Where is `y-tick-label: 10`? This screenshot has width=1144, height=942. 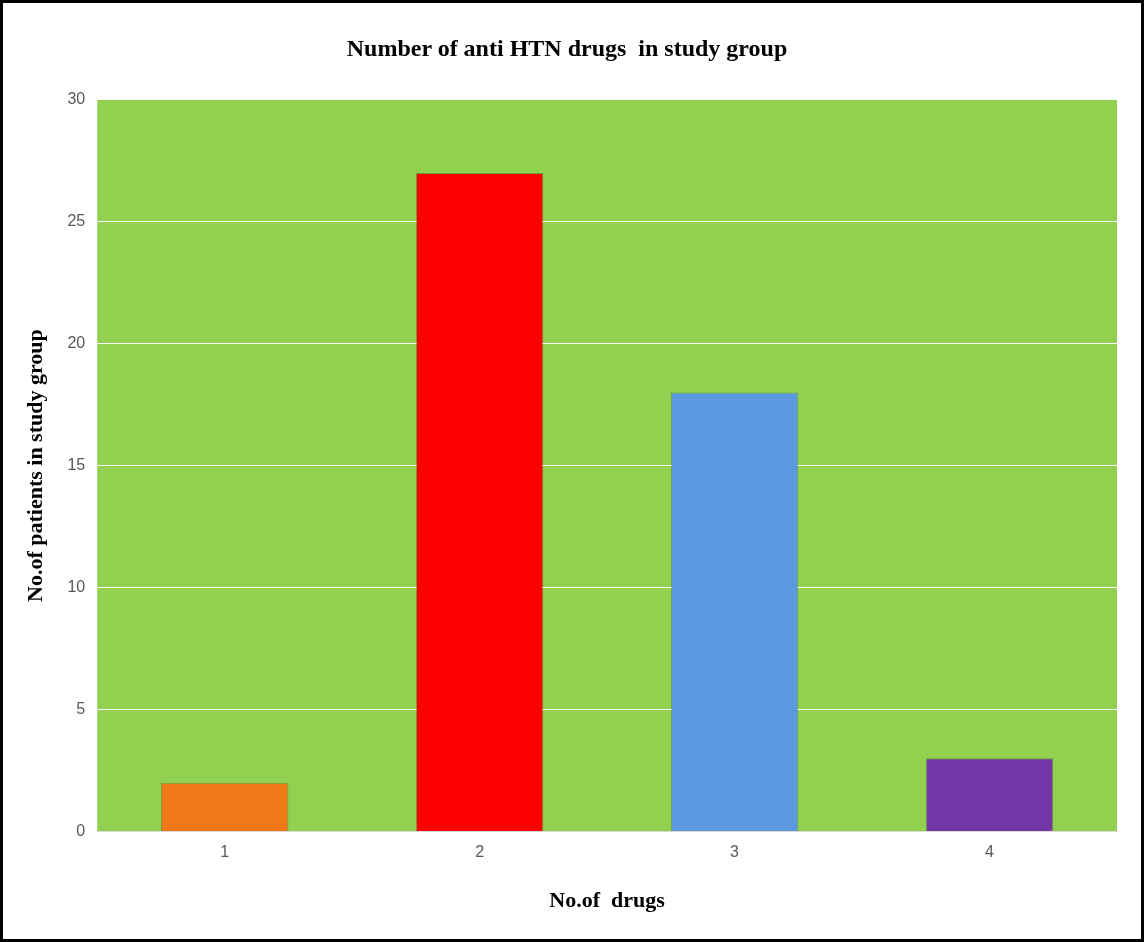 y-tick-label: 10 is located at coordinates (76, 586).